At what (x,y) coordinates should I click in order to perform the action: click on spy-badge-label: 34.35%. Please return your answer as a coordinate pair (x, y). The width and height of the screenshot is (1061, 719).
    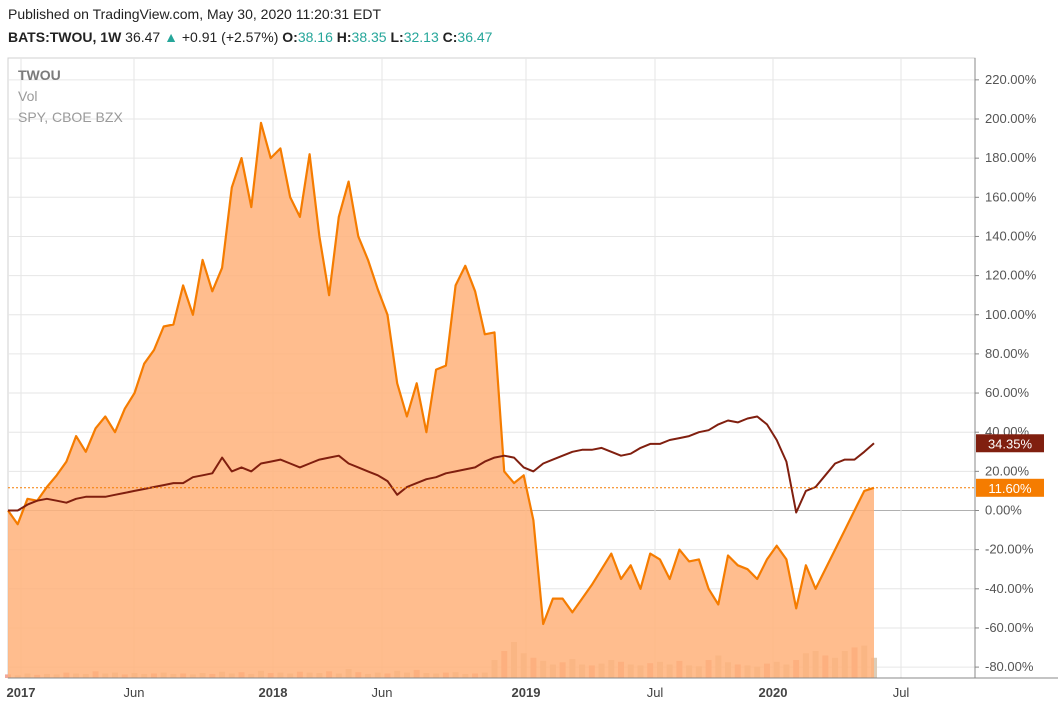
    Looking at the image, I should click on (1010, 443).